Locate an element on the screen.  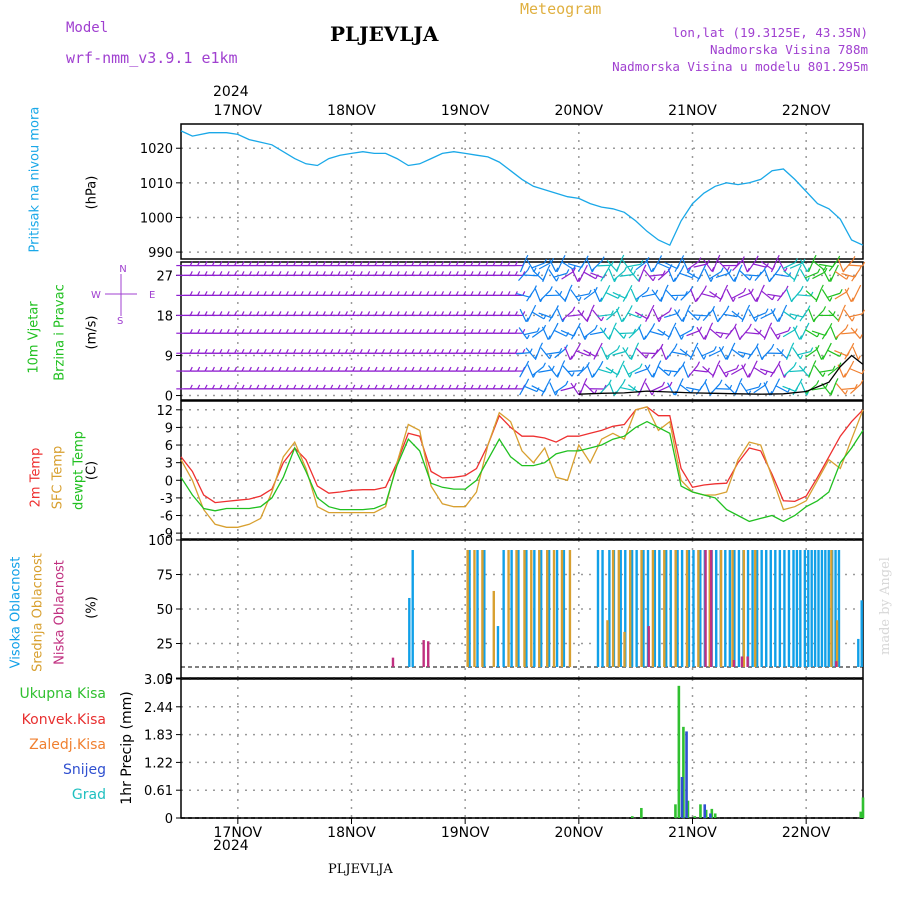
y-tick-label: 1.22 is located at coordinates (158, 763).